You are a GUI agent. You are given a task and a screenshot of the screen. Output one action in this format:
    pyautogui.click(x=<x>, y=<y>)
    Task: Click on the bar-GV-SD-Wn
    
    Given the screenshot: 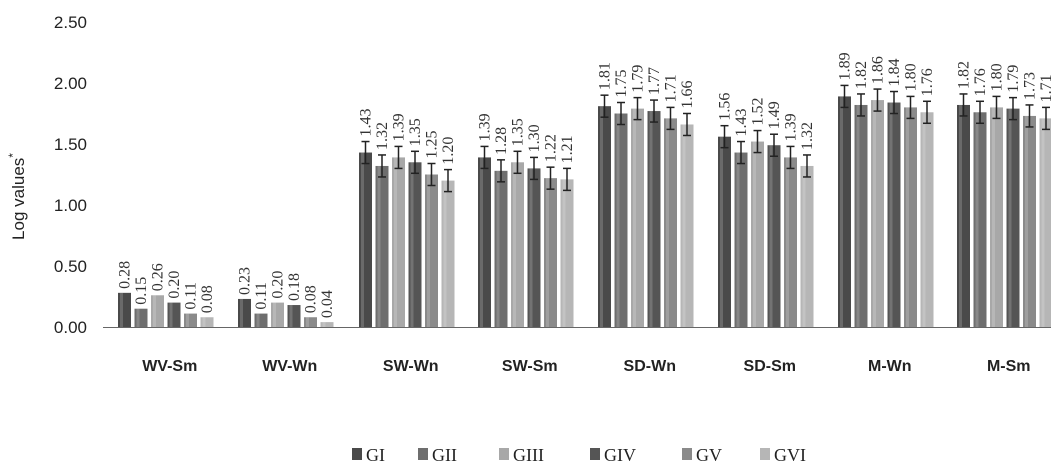 What is the action you would take?
    pyautogui.click(x=670, y=222)
    